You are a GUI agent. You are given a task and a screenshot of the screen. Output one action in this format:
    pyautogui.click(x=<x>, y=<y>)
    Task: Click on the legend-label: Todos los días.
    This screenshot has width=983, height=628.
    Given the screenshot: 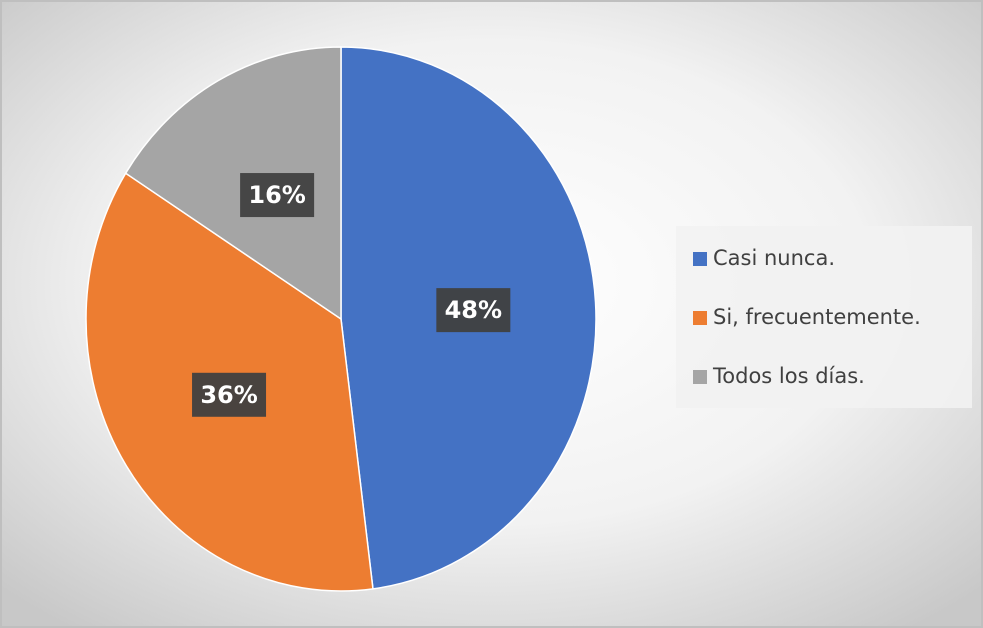 What is the action you would take?
    pyautogui.click(x=788, y=376)
    